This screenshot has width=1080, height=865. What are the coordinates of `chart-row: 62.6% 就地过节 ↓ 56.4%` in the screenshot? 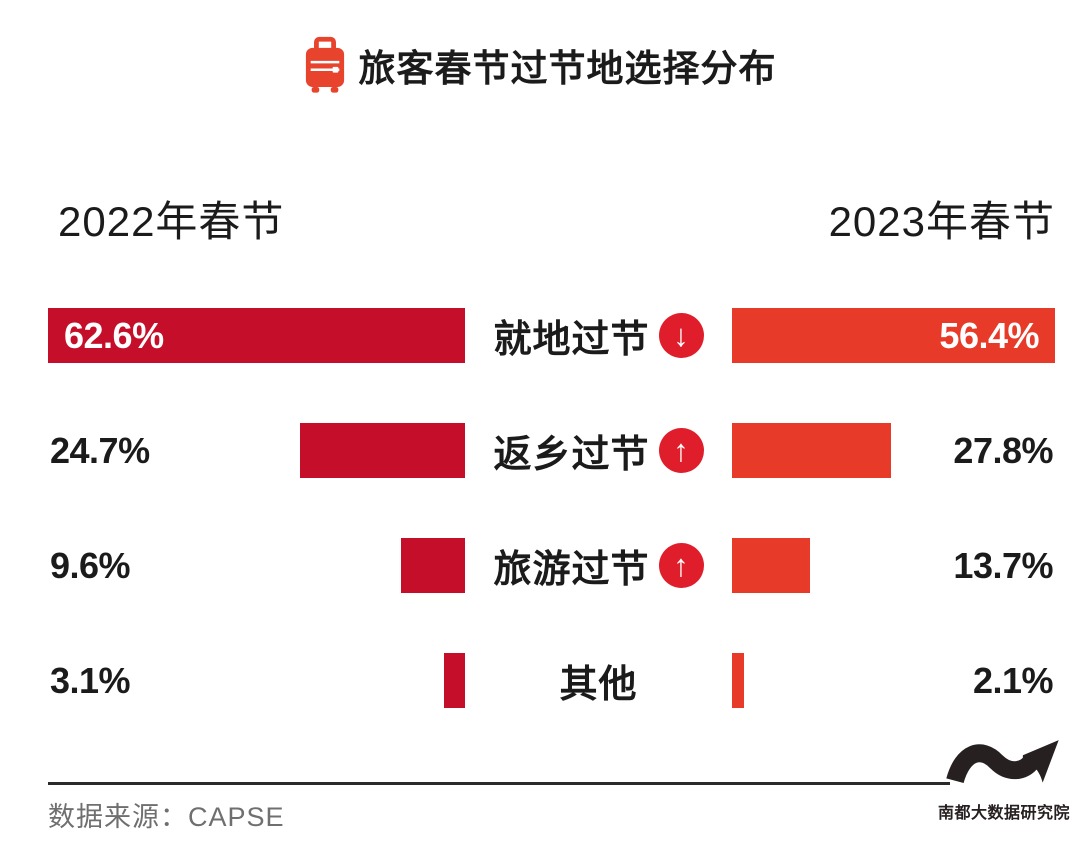 It's located at (551, 335).